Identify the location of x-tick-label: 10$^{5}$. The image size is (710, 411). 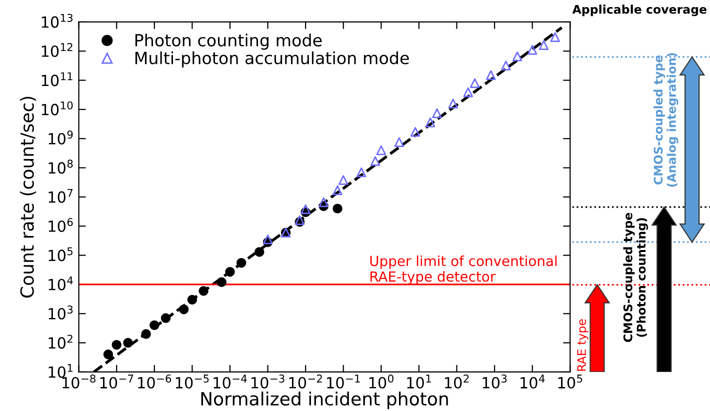
(570, 381).